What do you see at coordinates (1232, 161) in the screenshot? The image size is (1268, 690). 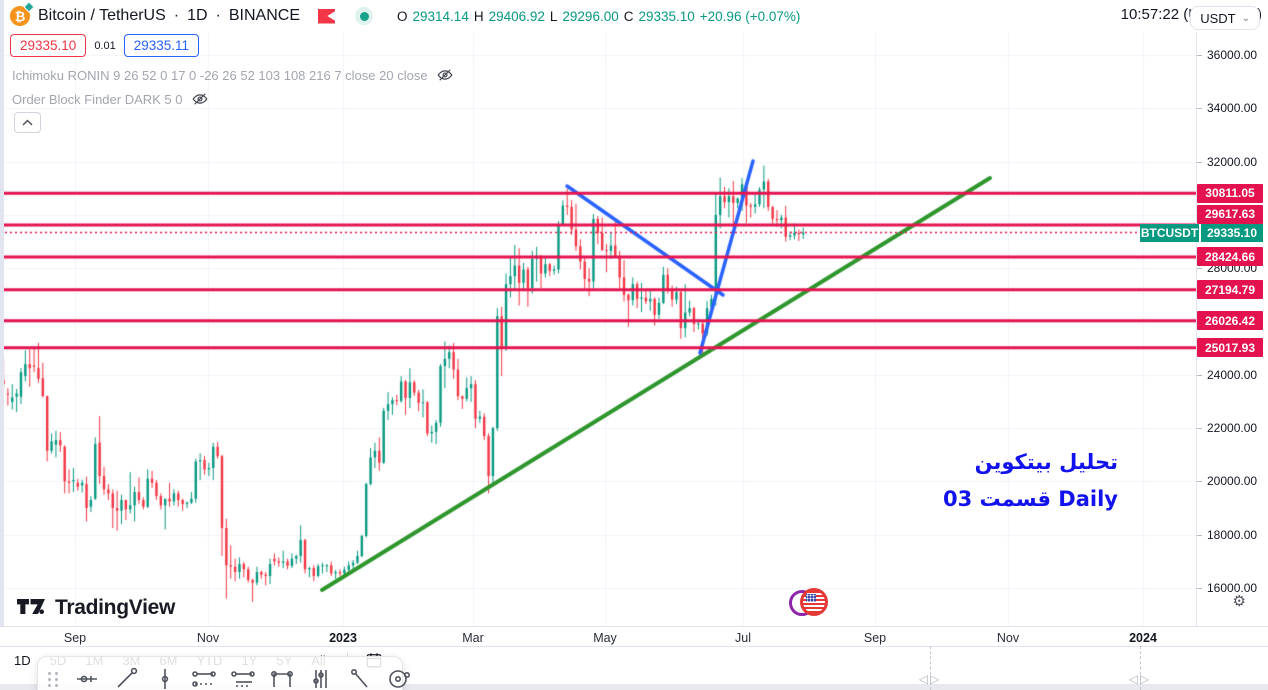 I see `price-tick-label: 32000.00` at bounding box center [1232, 161].